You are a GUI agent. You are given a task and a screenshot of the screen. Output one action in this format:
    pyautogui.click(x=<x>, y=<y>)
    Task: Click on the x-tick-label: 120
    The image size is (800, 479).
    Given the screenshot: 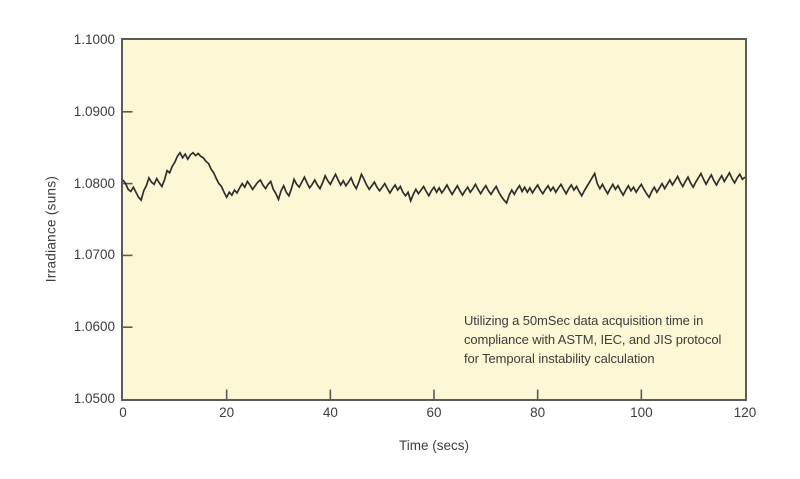 What is the action you would take?
    pyautogui.click(x=745, y=412)
    